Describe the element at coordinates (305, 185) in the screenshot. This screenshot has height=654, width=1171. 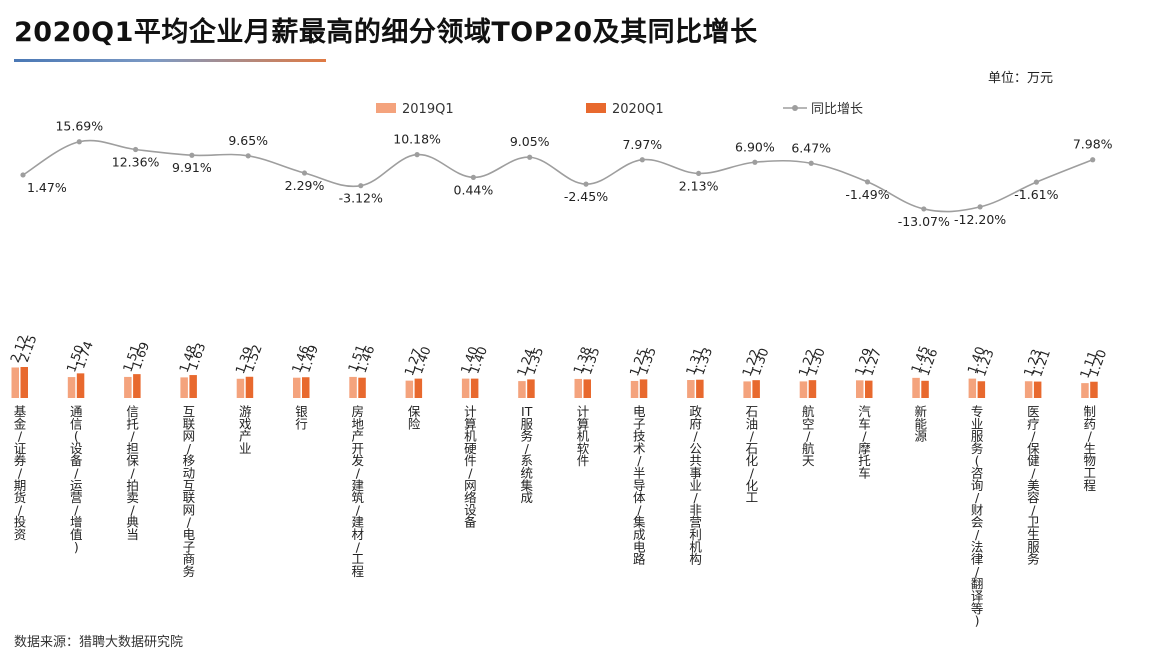
I see `growth-value-label: 2.29%` at that location.